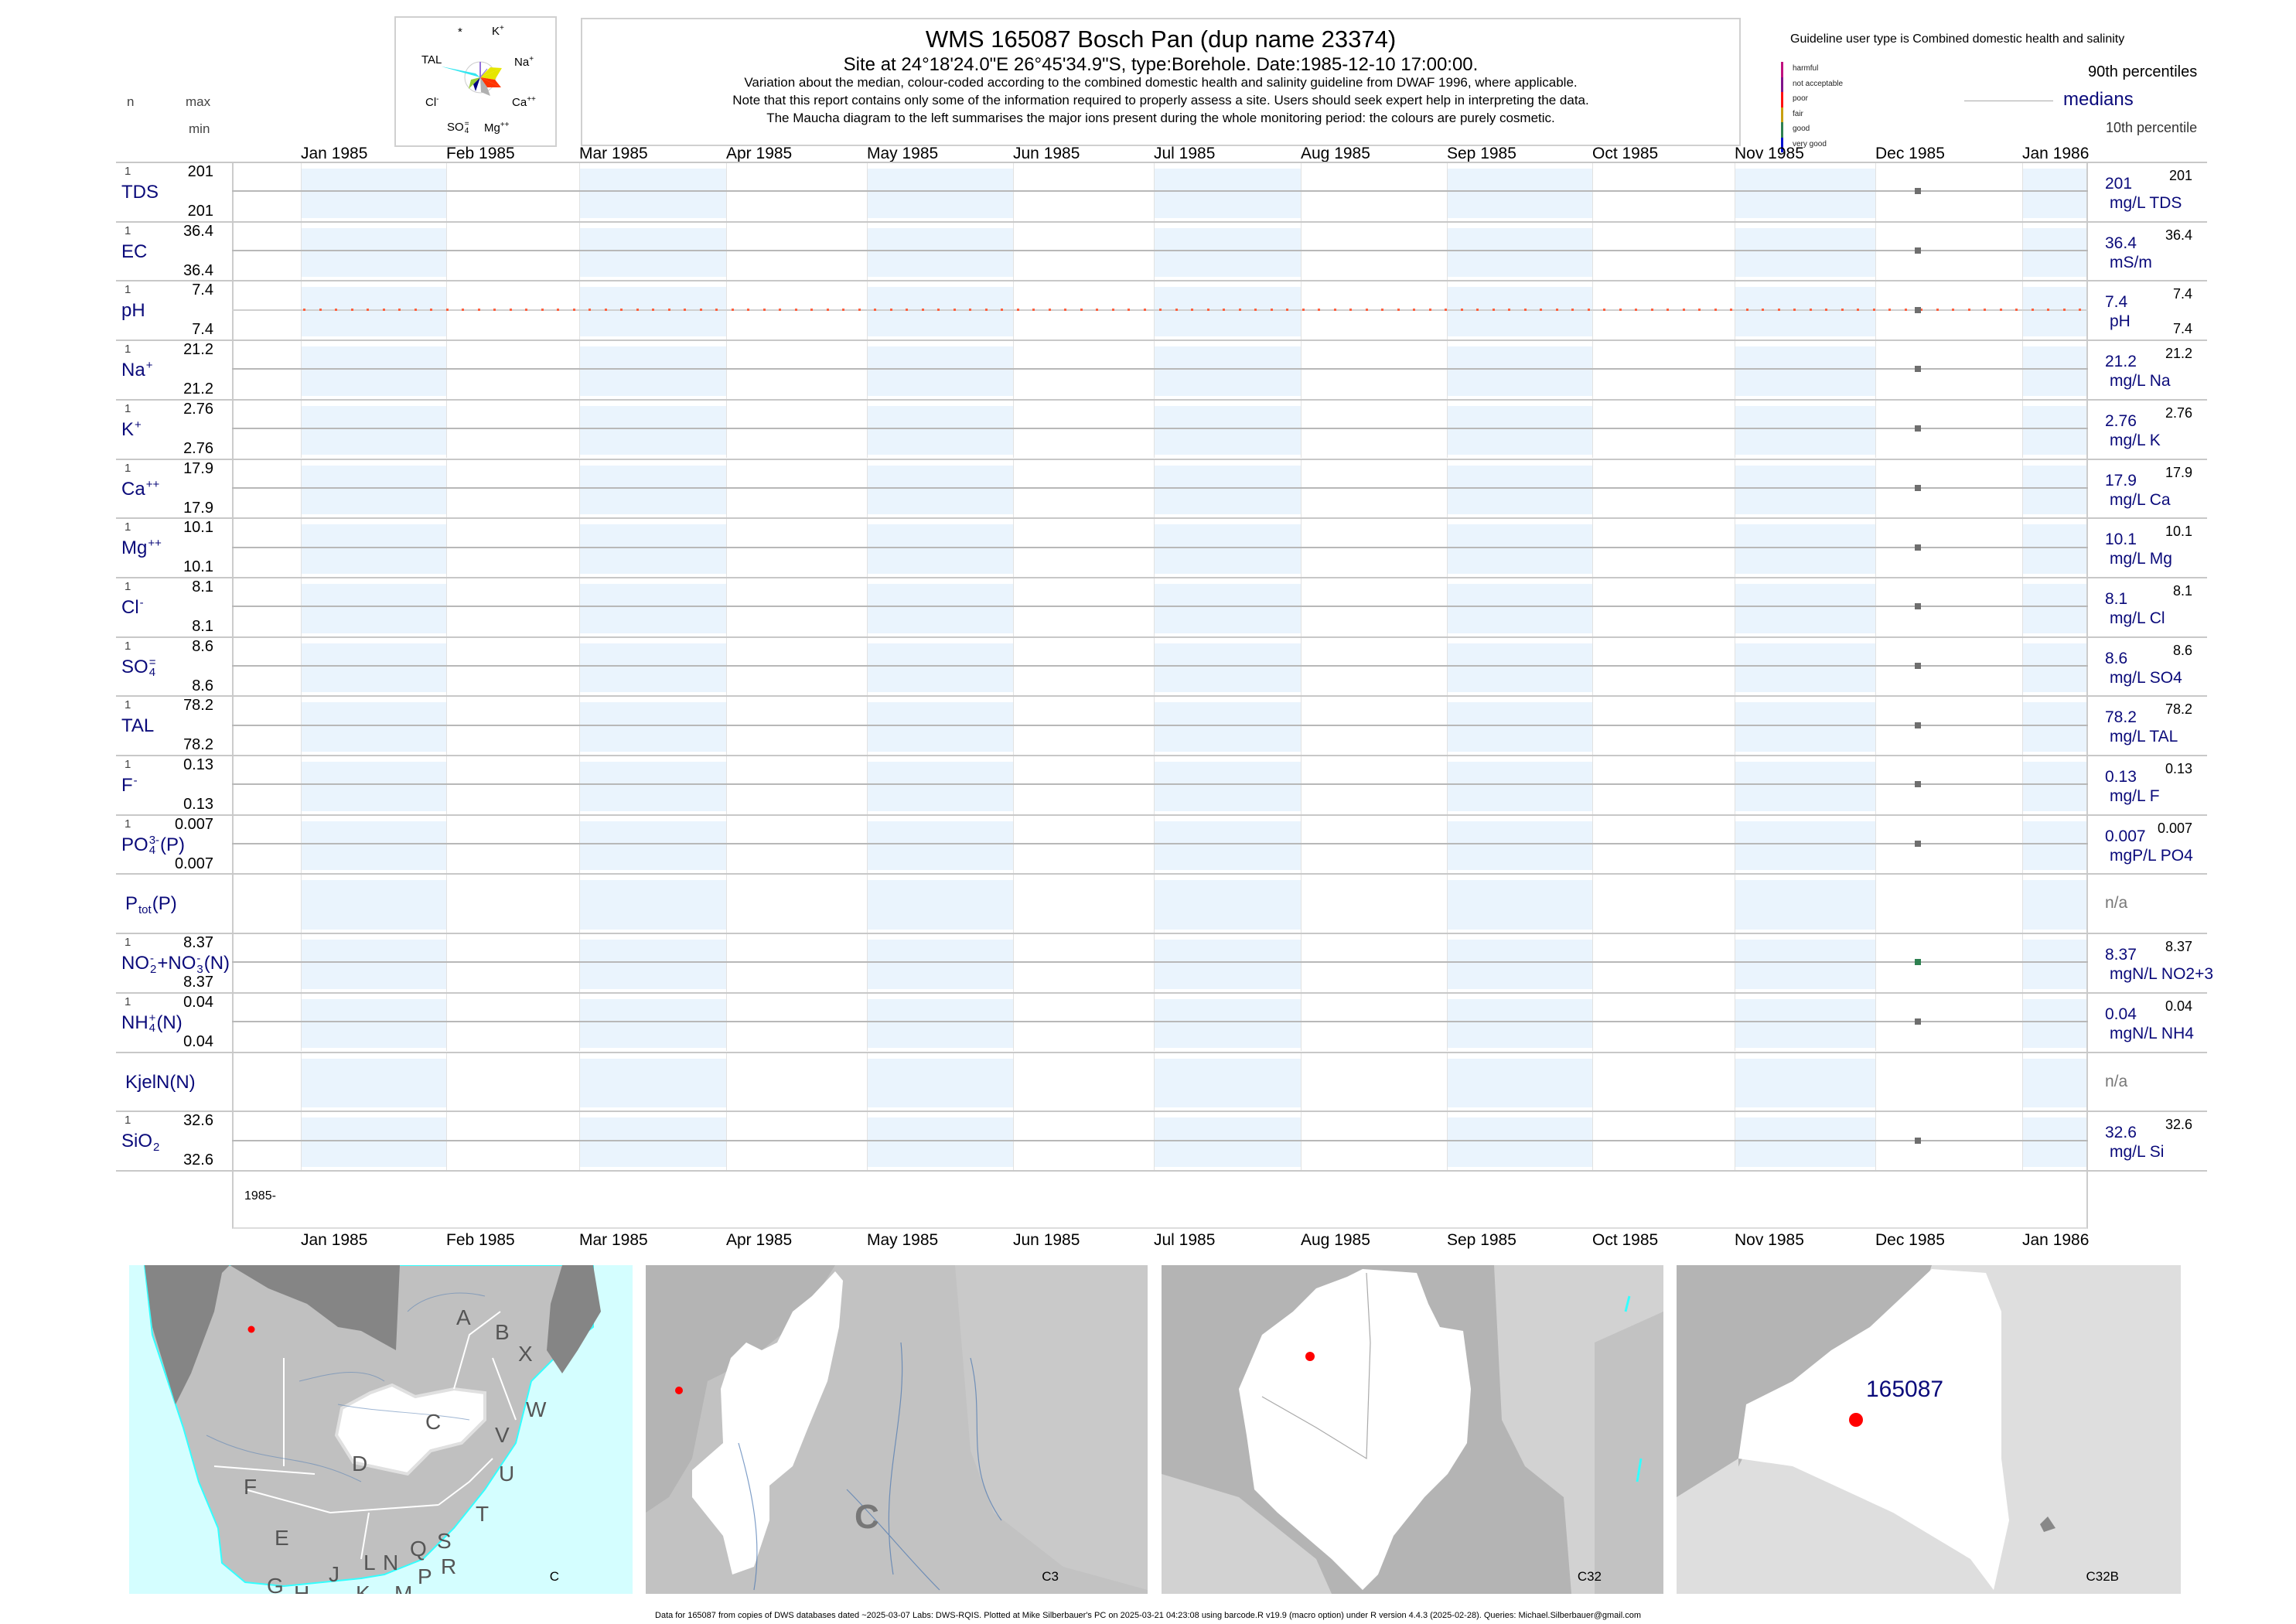  What do you see at coordinates (152, 667) in the screenshot?
I see `parameter-label-script: = 4` at bounding box center [152, 667].